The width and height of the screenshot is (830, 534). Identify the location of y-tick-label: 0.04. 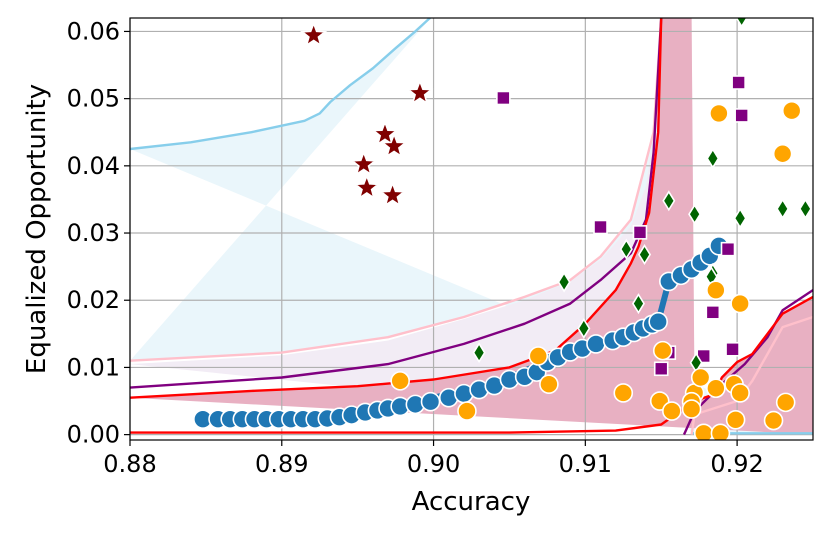
(93, 166).